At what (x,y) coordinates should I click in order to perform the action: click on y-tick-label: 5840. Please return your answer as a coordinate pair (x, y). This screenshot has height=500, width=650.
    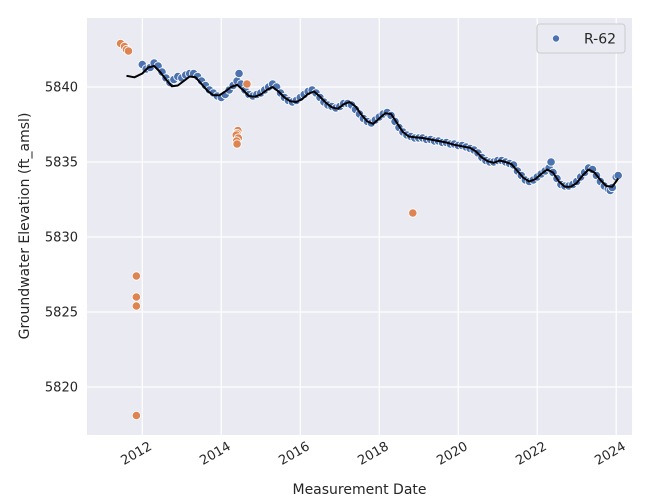
    Looking at the image, I should click on (61, 88).